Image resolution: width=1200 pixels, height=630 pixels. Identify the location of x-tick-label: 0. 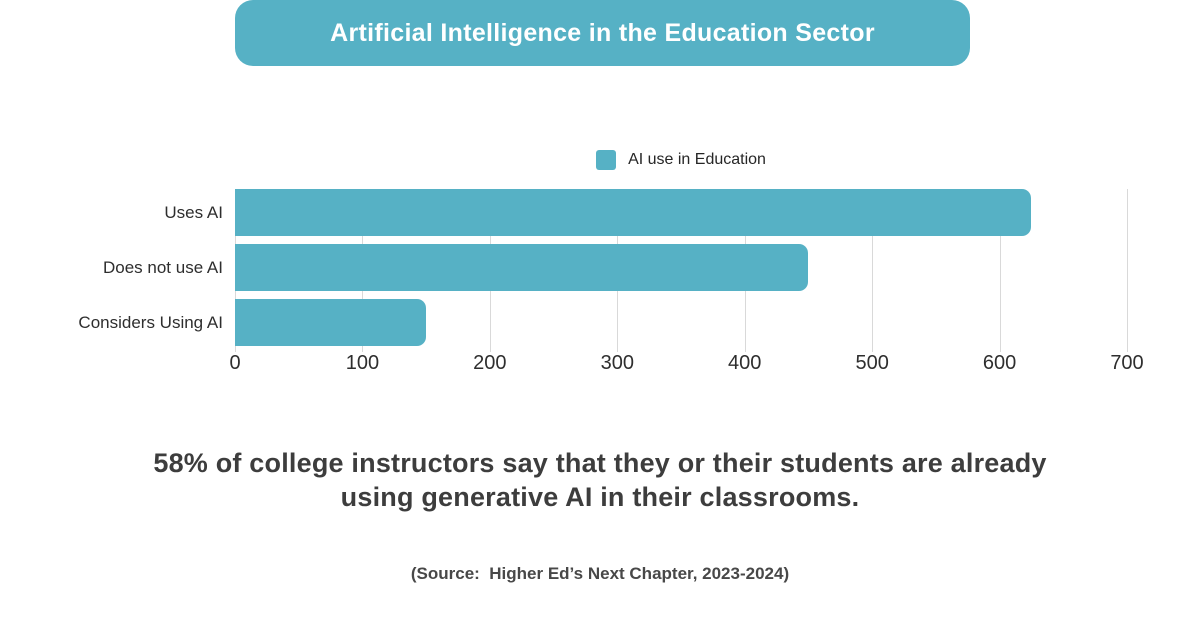
(235, 363).